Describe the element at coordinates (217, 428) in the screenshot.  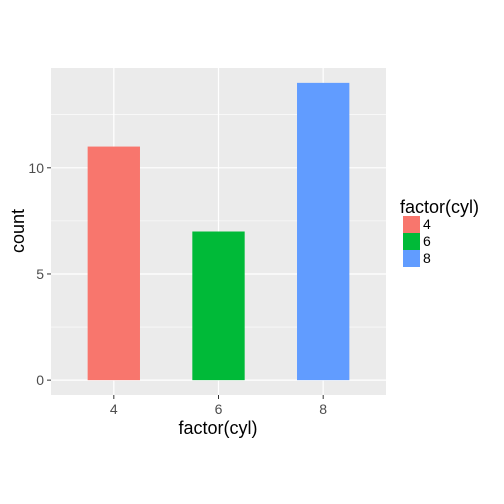
I see `x-axis-title: factor(cyl)` at that location.